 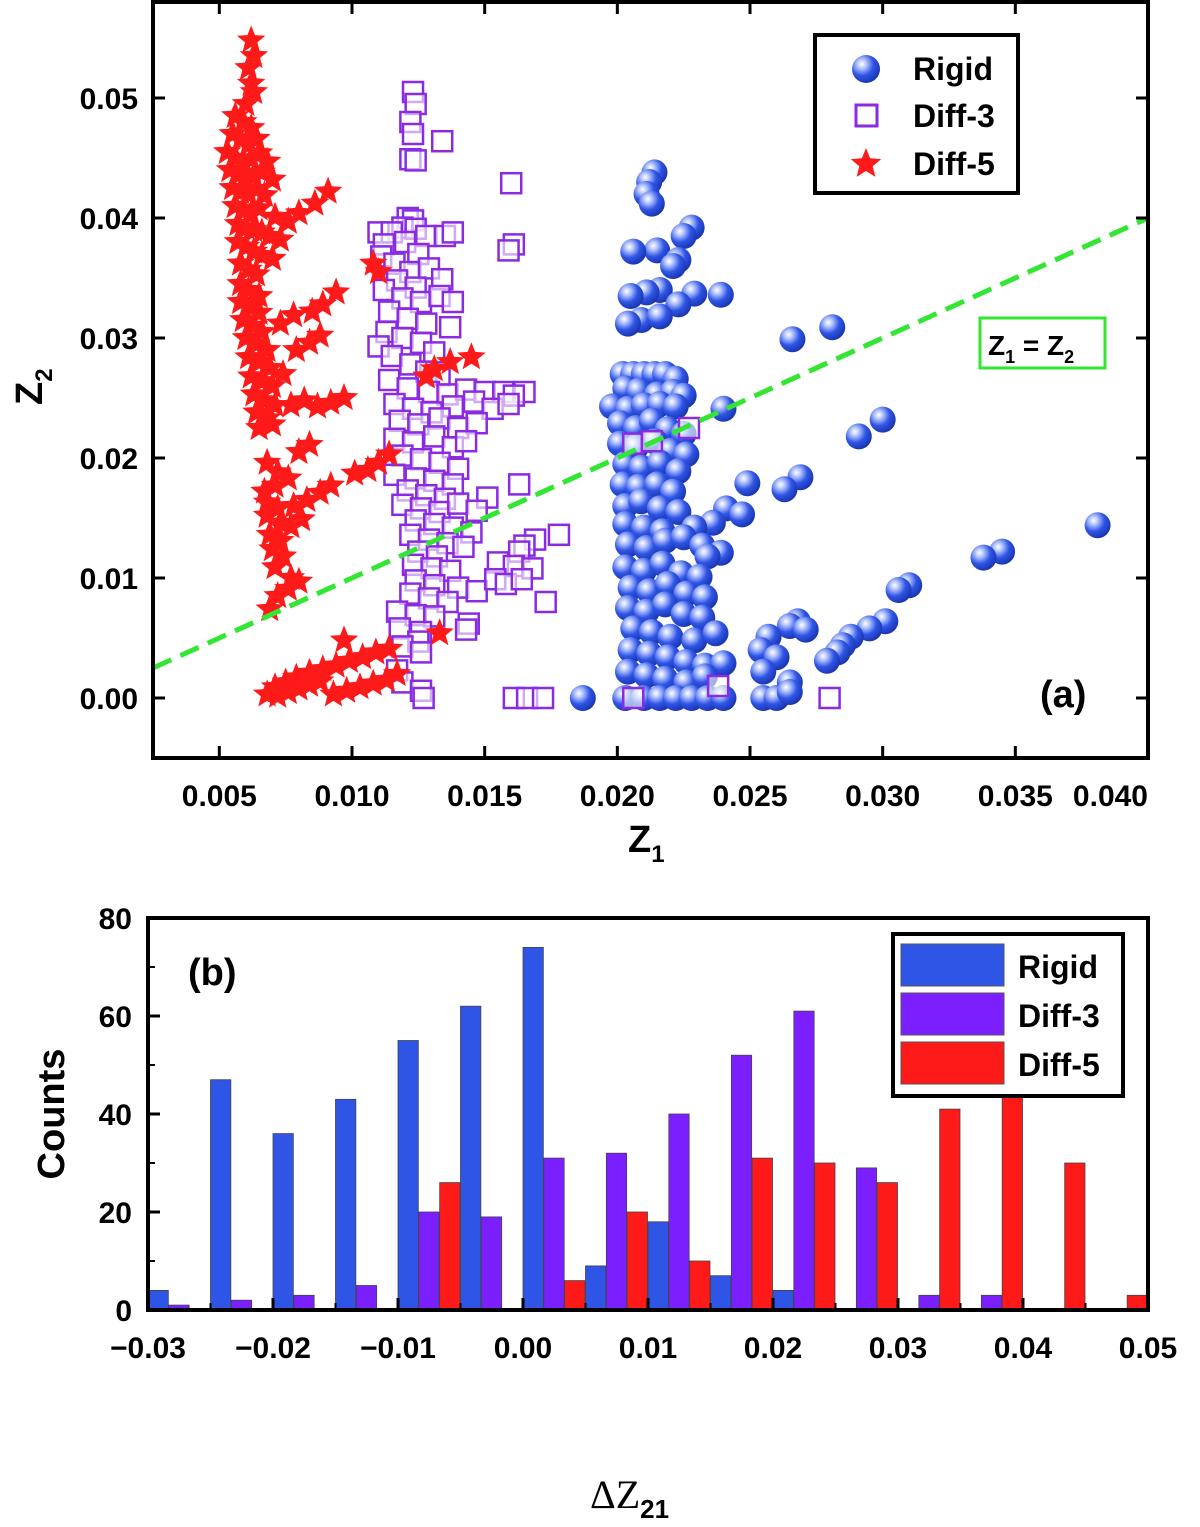 I want to click on x-tick-label: 0.01, so click(x=648, y=1348).